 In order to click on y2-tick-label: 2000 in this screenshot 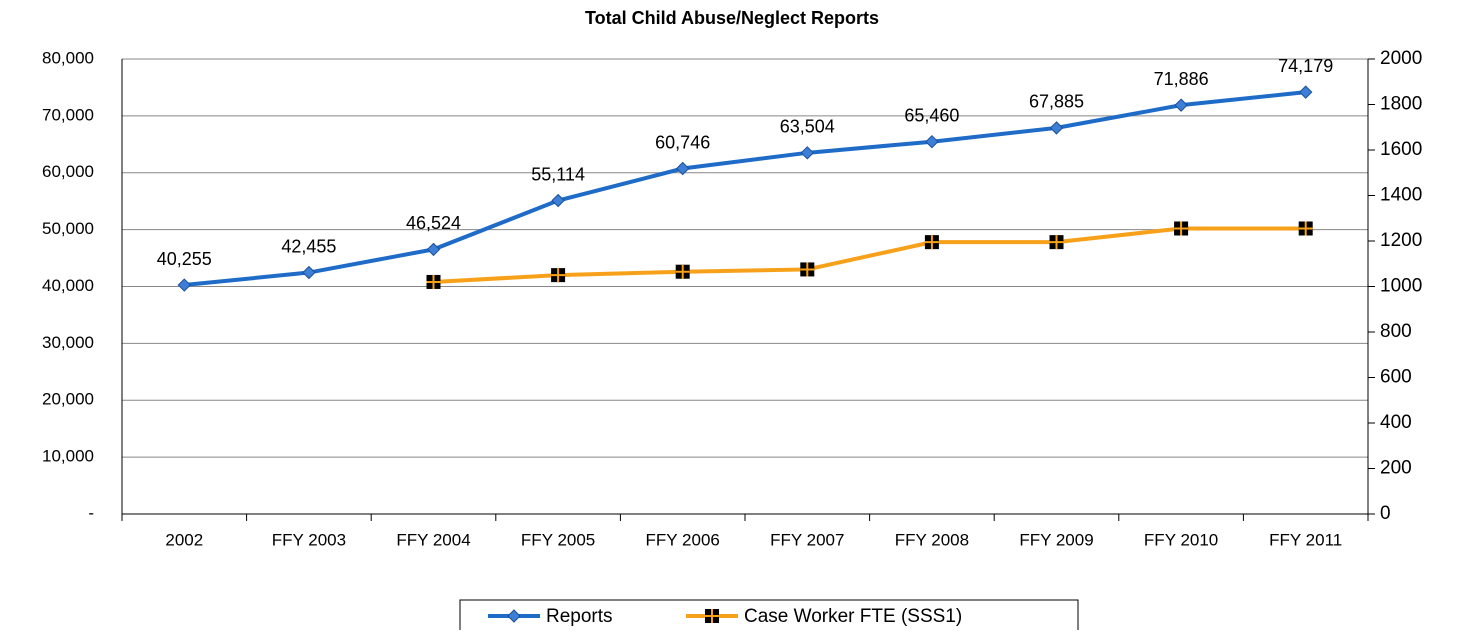, I will do `click(1401, 58)`.